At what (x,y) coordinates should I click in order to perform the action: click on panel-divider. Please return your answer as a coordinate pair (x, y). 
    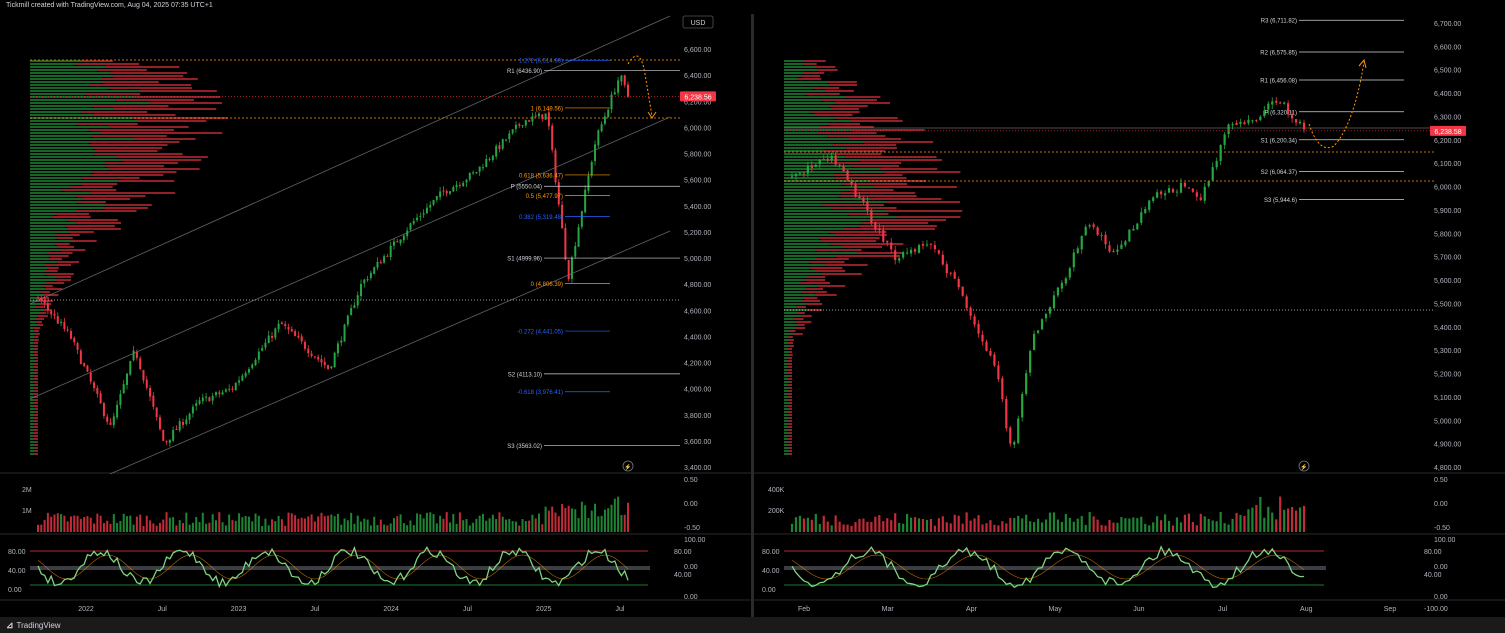
    Looking at the image, I should click on (752, 315).